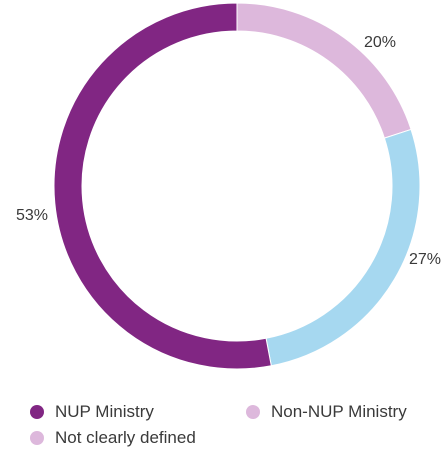  I want to click on slice-label-not-clearly-defined: 27%, so click(425, 259).